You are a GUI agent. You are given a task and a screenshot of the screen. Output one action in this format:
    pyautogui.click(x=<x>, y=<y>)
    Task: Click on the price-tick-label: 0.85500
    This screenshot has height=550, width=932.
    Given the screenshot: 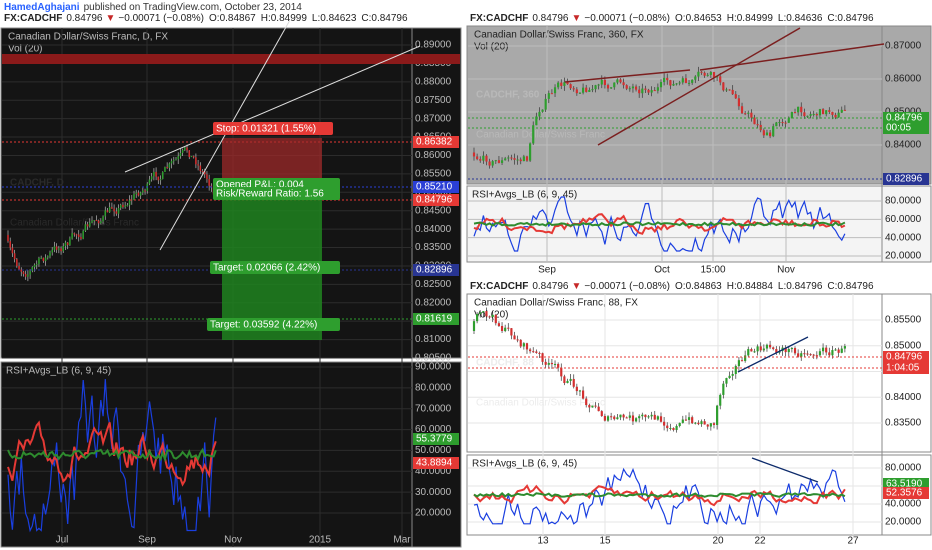 What is the action you would take?
    pyautogui.click(x=433, y=174)
    